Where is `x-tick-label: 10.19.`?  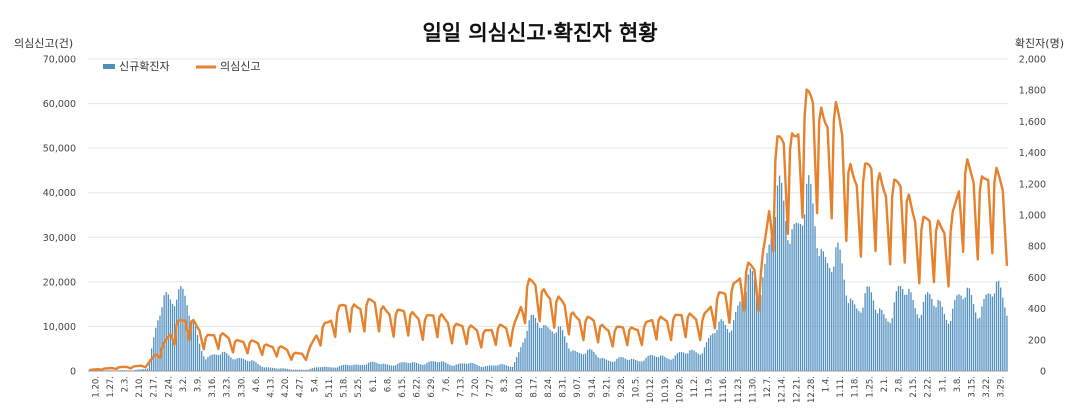 x-tick-label: 10.19. is located at coordinates (666, 389).